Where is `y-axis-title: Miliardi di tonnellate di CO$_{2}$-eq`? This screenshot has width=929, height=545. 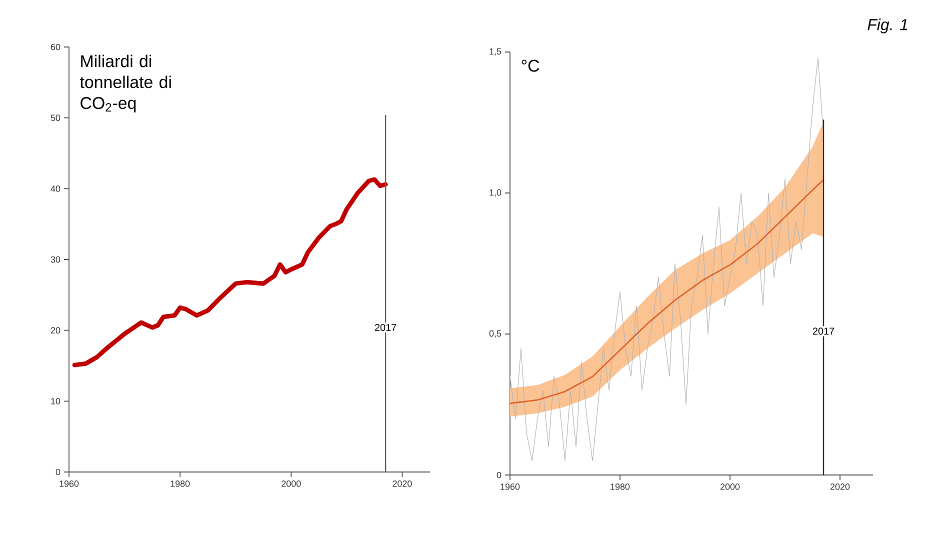 y-axis-title: Miliardi di tonnellate di CO$_{2}$-eq is located at coordinates (125, 83).